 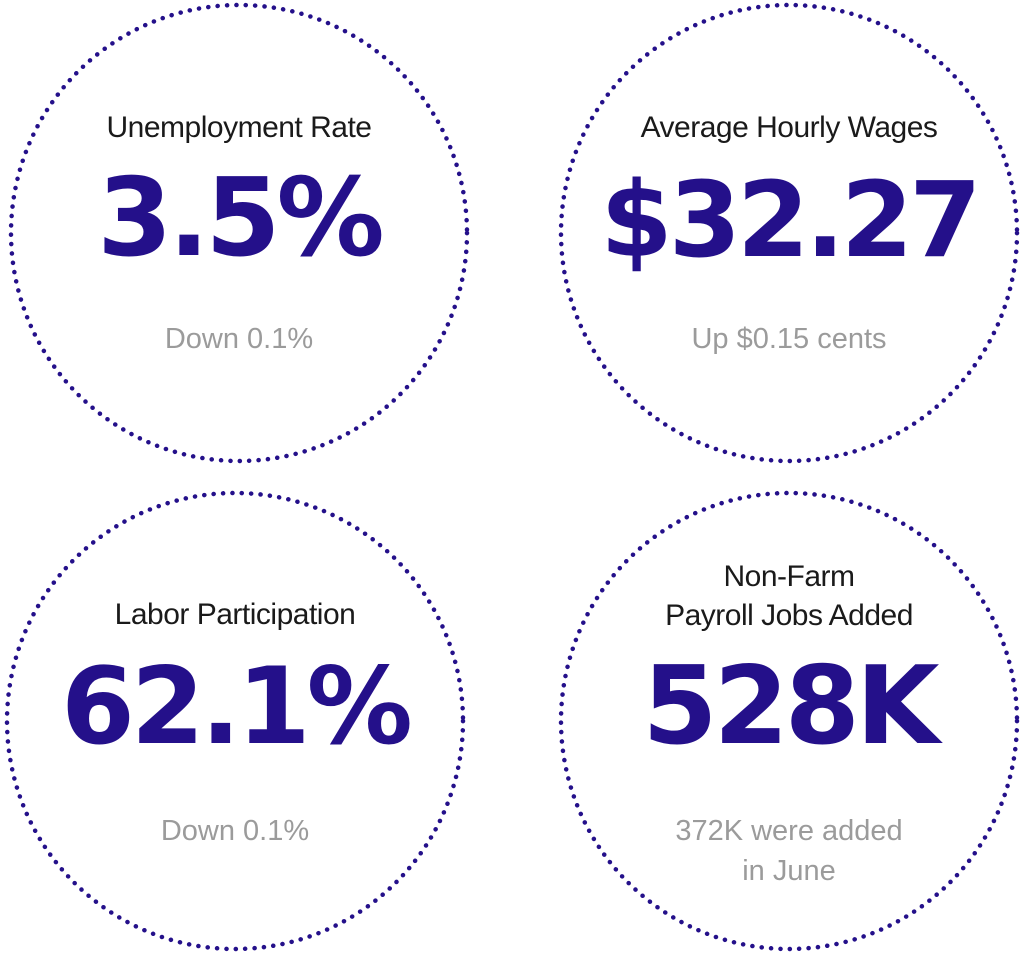 What do you see at coordinates (239, 127) in the screenshot?
I see `stat-label: Unemployment Rate` at bounding box center [239, 127].